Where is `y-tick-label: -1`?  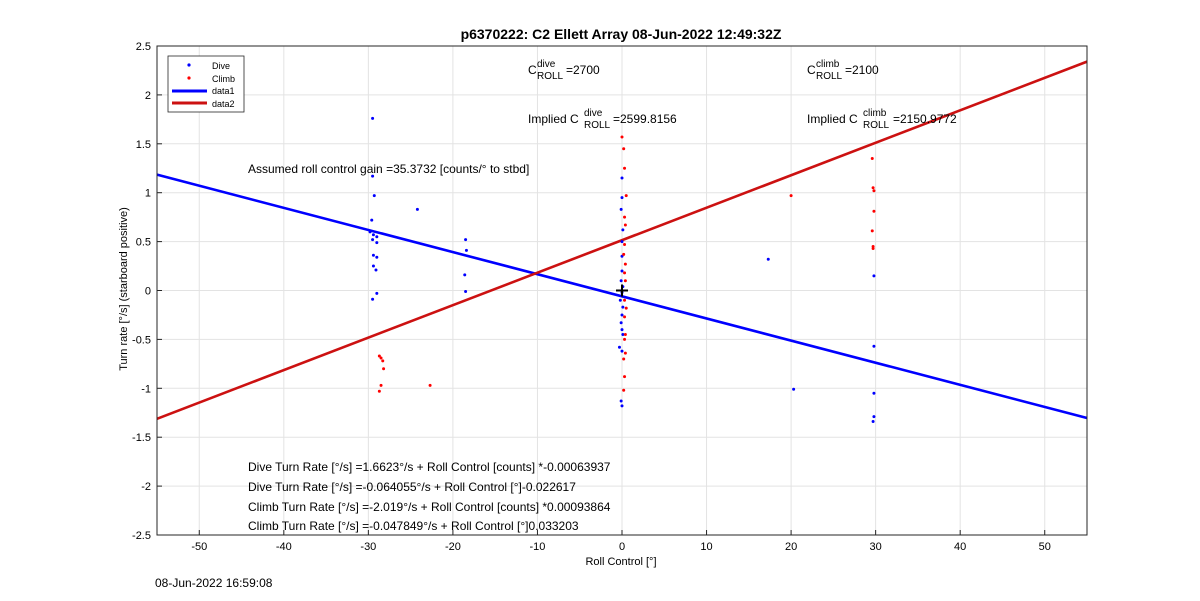
y-tick-label: -1 is located at coordinates (146, 389).